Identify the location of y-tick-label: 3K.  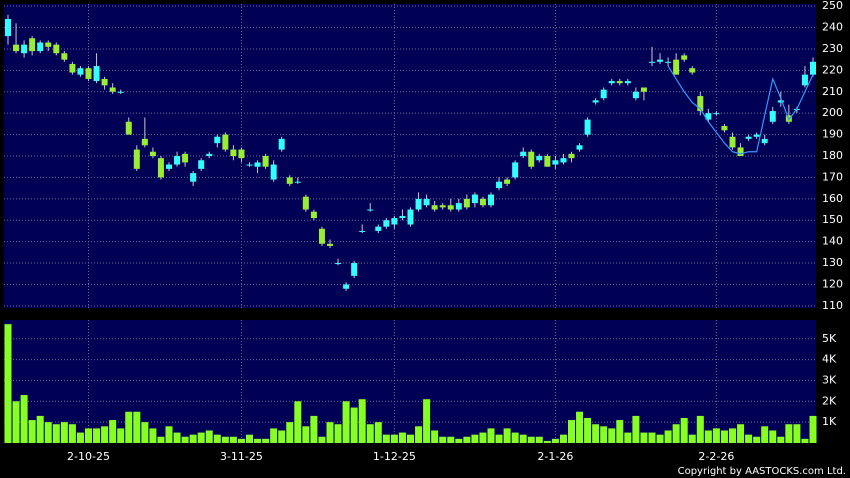
(829, 379).